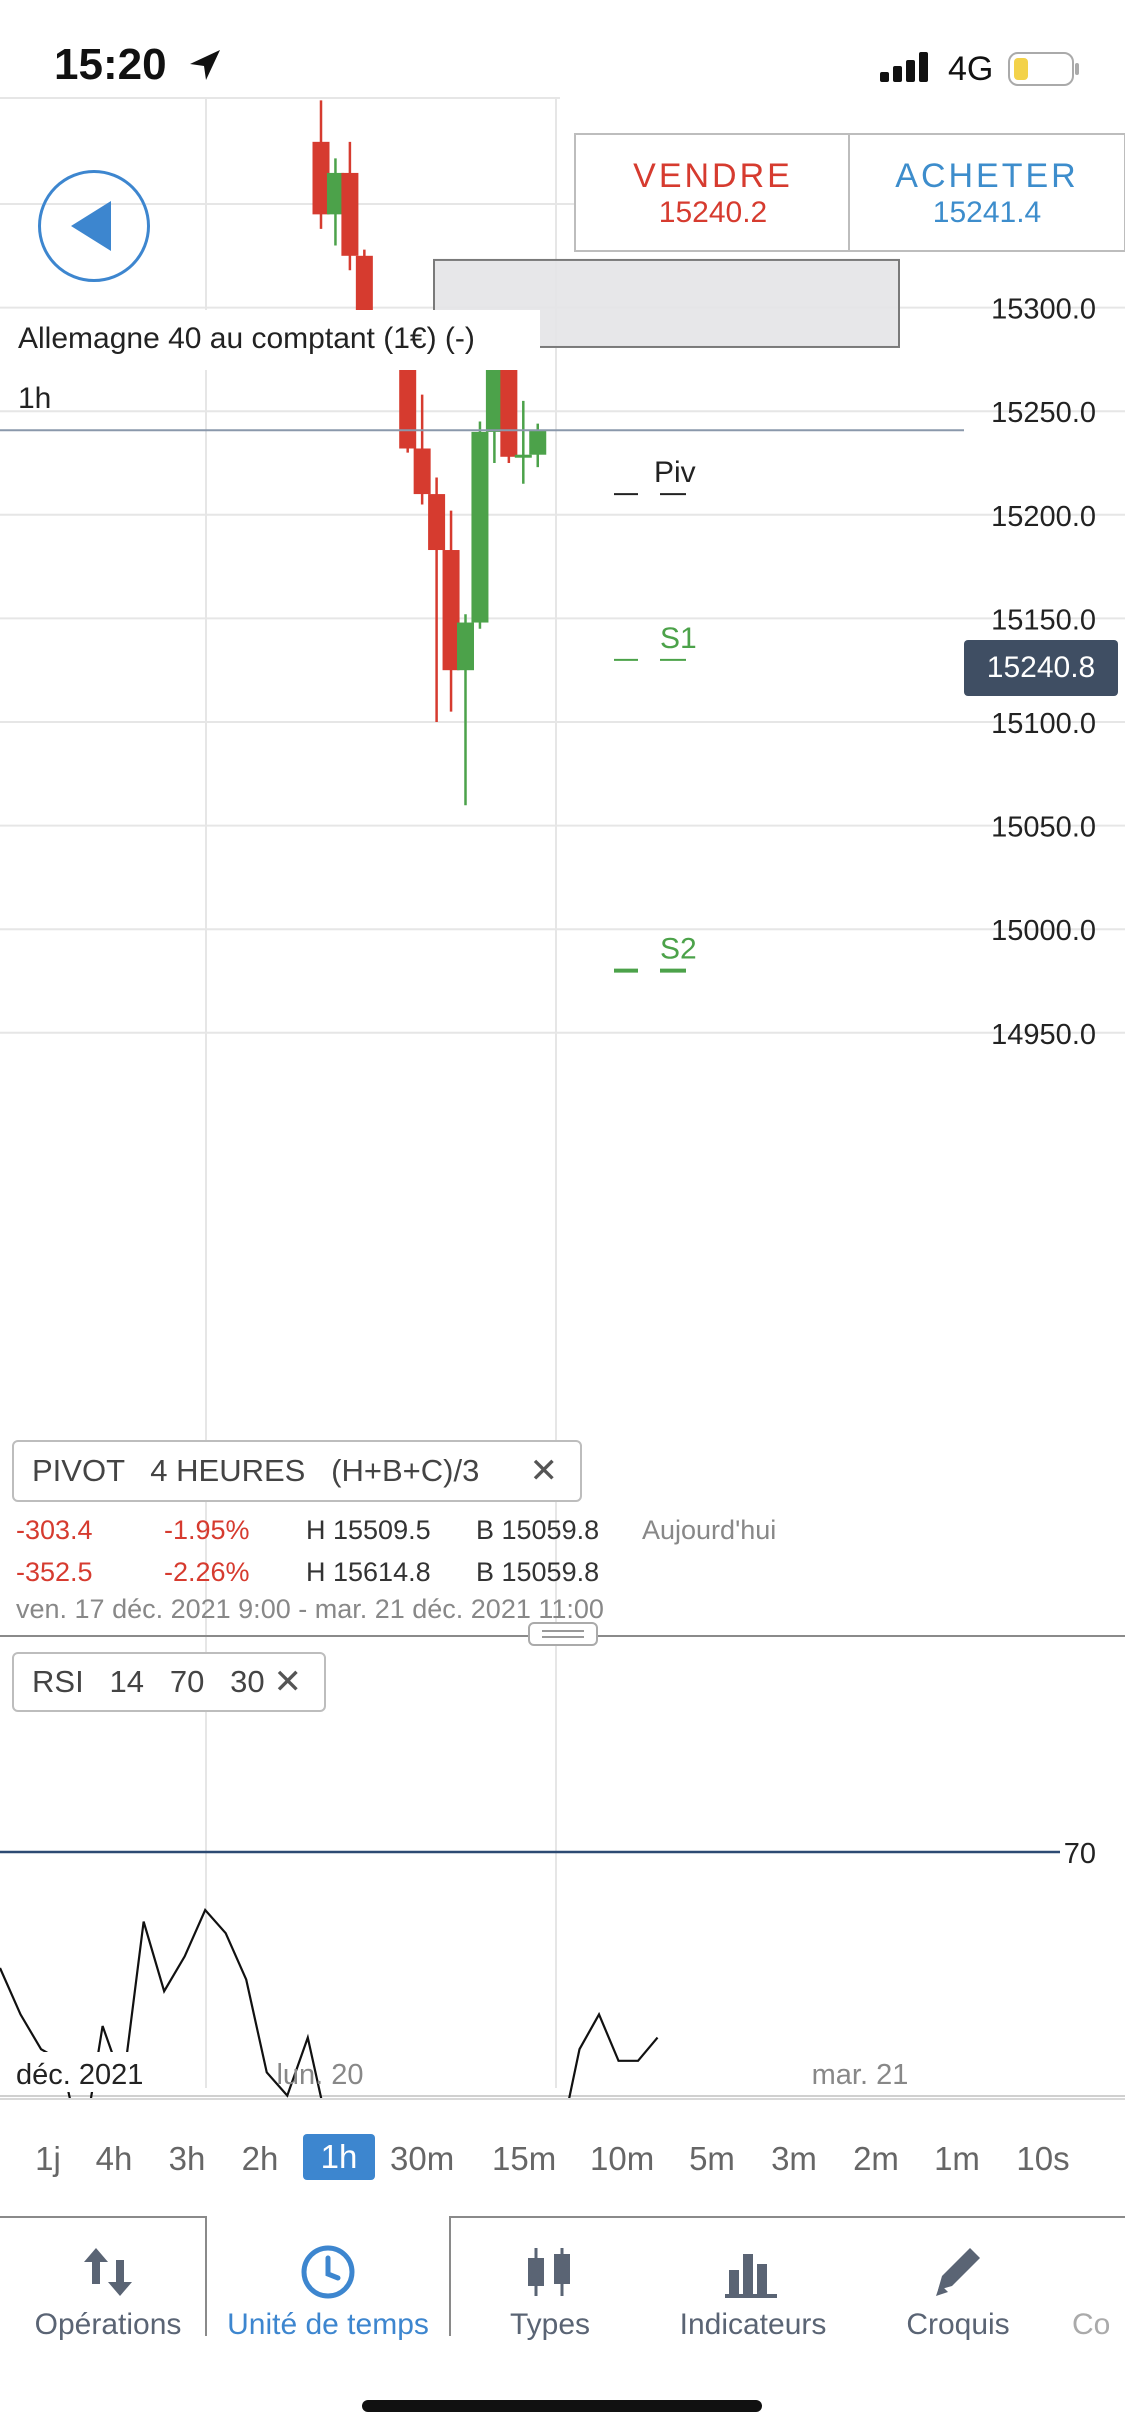 Image resolution: width=1125 pixels, height=2436 pixels. Describe the element at coordinates (550, 2324) in the screenshot. I see `toolbar-types-label: Types` at that location.